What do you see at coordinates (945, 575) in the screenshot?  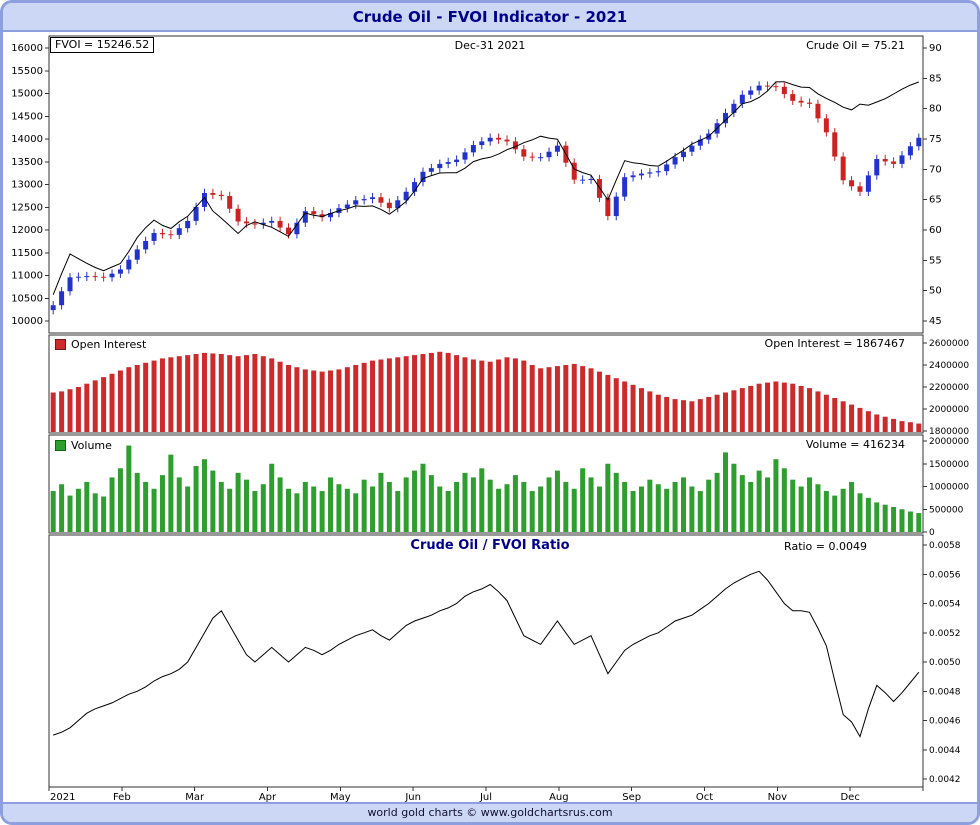 I see `svg-text: 0.0056` at bounding box center [945, 575].